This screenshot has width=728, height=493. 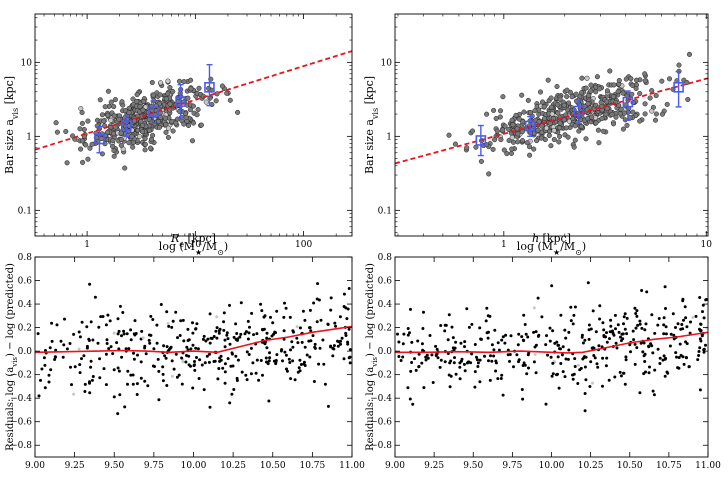 What do you see at coordinates (180, 101) in the screenshot?
I see `binned-median-marker` at bounding box center [180, 101].